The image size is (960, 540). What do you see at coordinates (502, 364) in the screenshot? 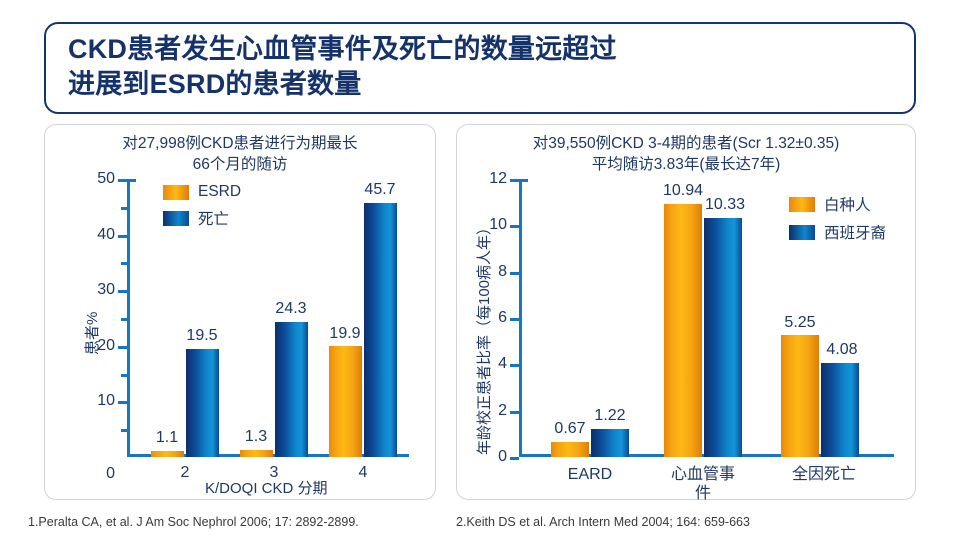
I see `right-ytick-label-4: 4` at bounding box center [502, 364].